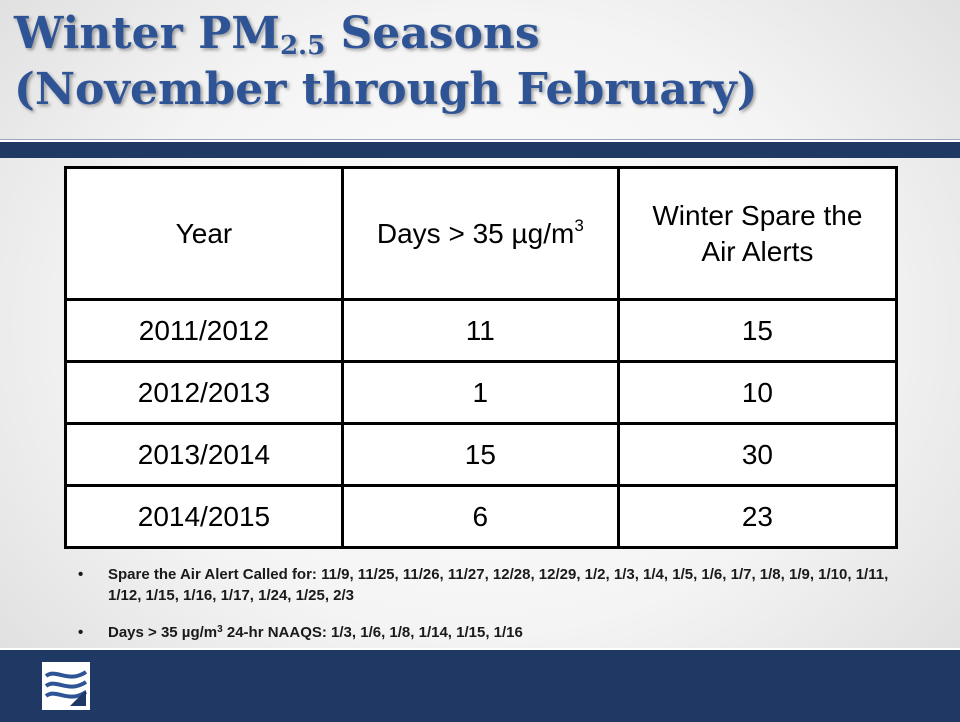 The width and height of the screenshot is (960, 722). I want to click on cell-days: 11, so click(480, 330).